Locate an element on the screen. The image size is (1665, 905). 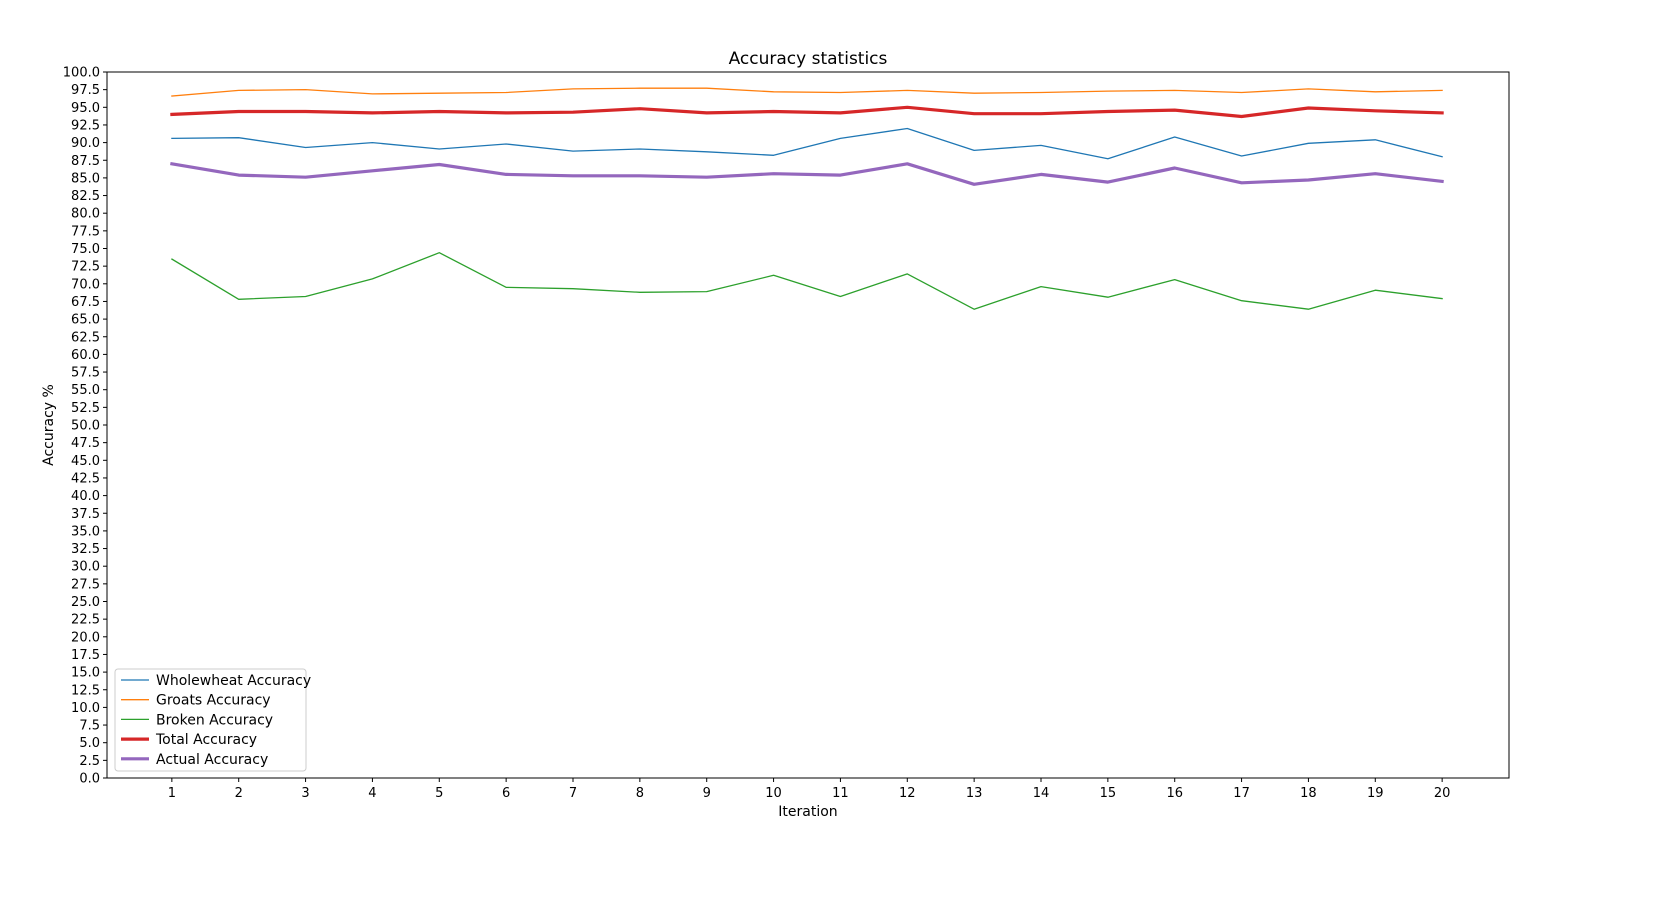
y-tick-label: 57.5 is located at coordinates (85, 373).